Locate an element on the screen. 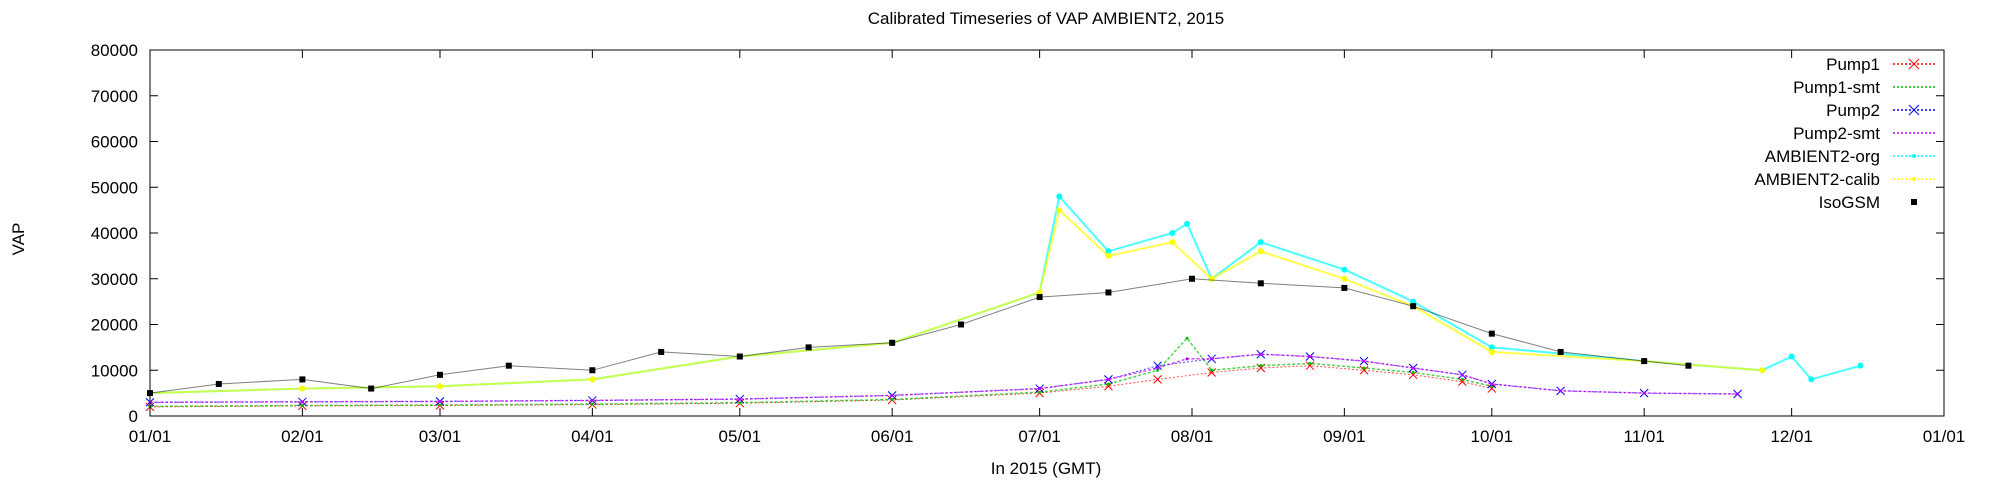 This screenshot has width=1993, height=490. legend-entry: Pump1-smt is located at coordinates (1864, 87).